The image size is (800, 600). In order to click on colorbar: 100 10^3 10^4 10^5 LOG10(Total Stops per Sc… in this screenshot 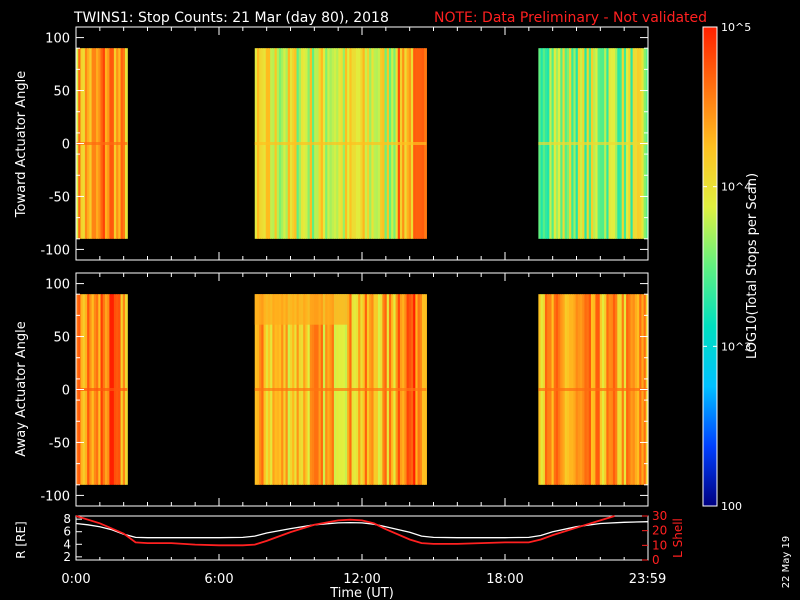, I will do `click(731, 267)`.